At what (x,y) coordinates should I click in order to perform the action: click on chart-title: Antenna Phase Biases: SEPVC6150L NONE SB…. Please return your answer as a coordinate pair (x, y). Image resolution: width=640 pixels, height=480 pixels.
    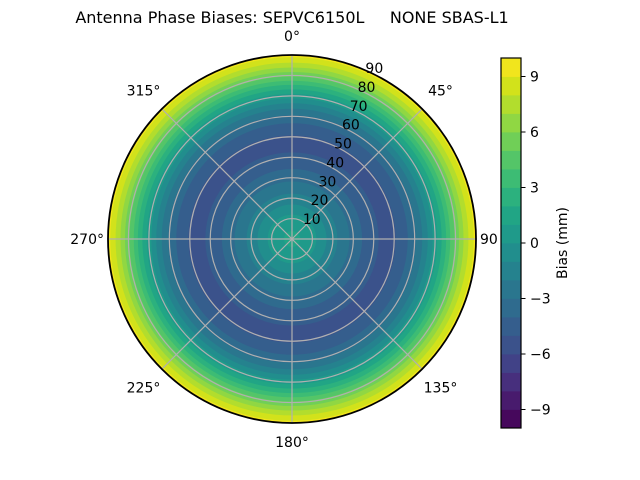
    Looking at the image, I should click on (292, 17).